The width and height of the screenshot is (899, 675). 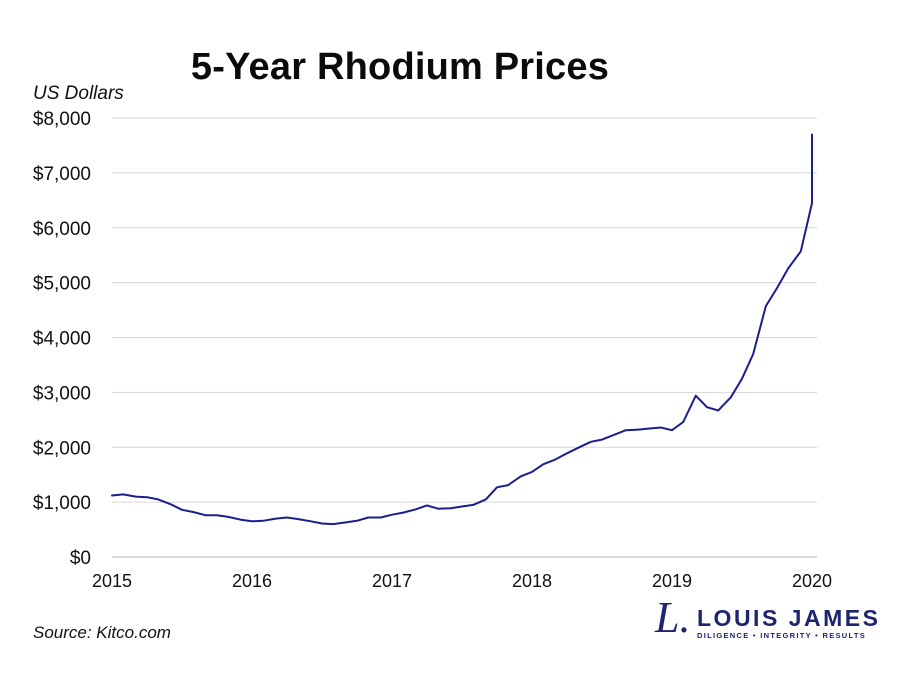 I want to click on x-tick-label: 2020, so click(x=812, y=581).